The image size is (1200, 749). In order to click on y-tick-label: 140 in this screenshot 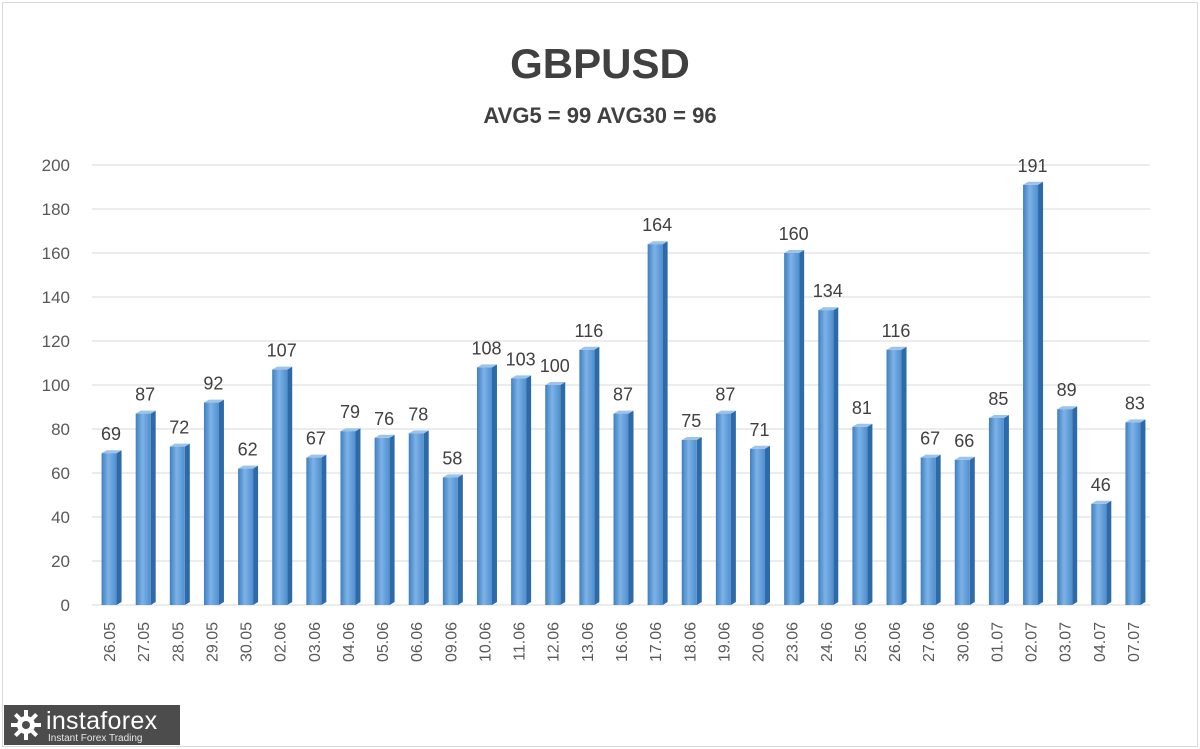, I will do `click(56, 297)`.